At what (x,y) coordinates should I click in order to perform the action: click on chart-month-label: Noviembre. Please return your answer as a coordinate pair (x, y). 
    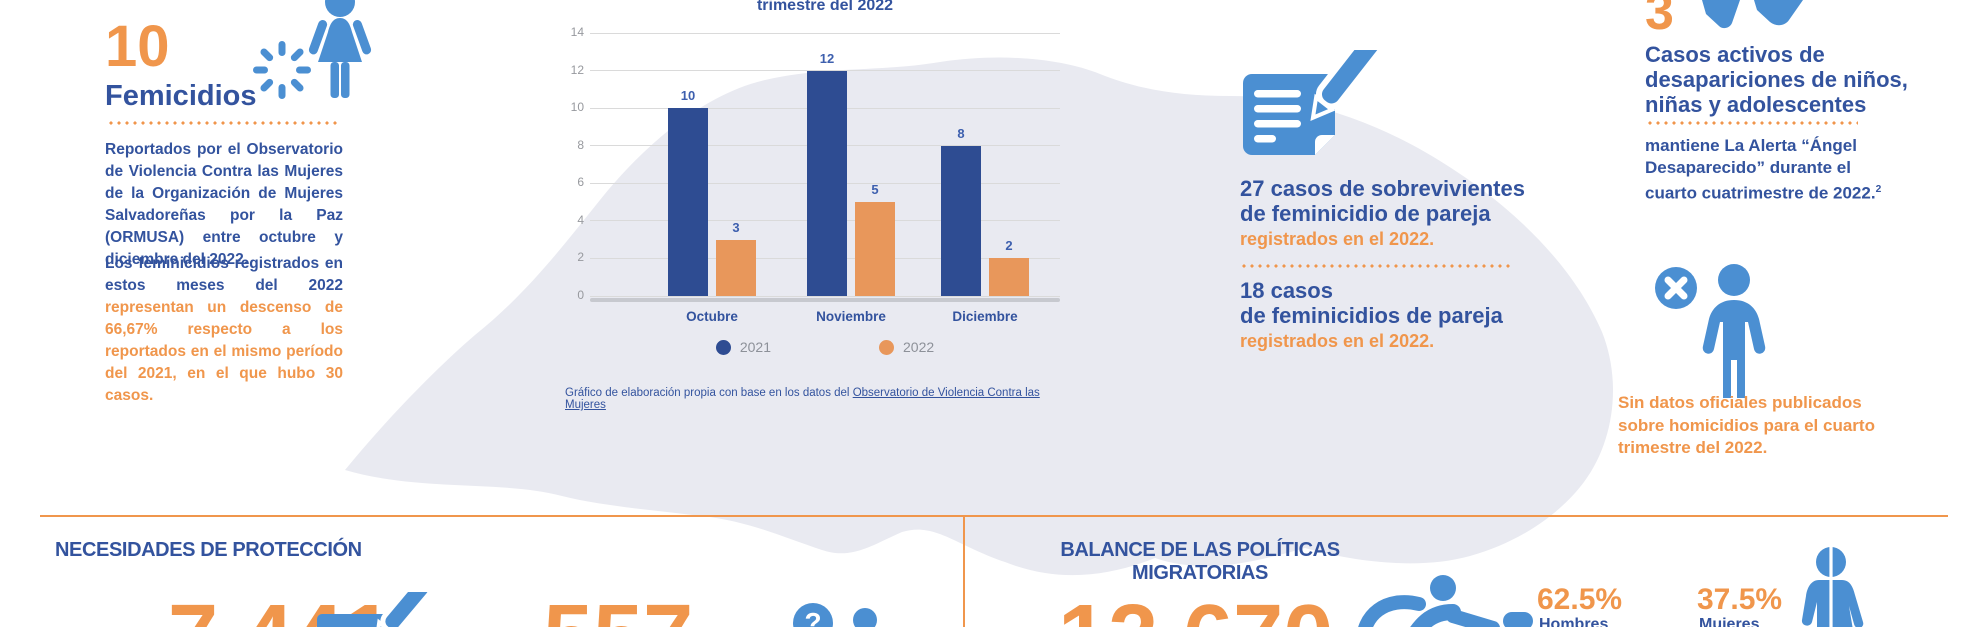
    Looking at the image, I should click on (851, 316).